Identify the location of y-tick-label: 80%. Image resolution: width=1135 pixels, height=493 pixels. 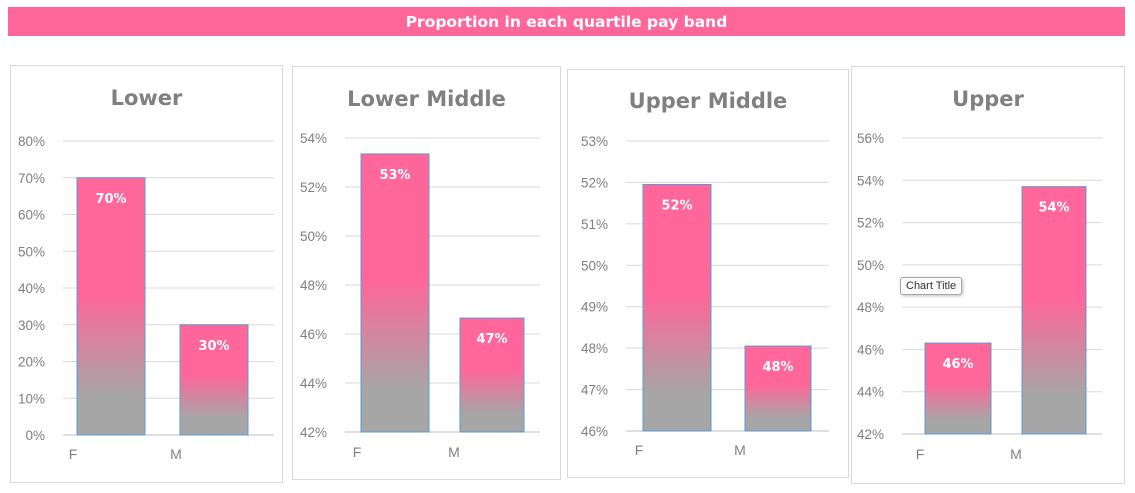
(31, 141).